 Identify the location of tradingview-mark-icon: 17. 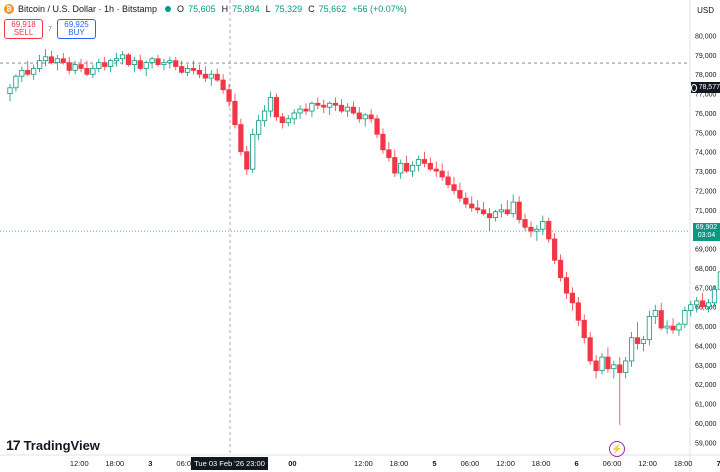
(13, 445).